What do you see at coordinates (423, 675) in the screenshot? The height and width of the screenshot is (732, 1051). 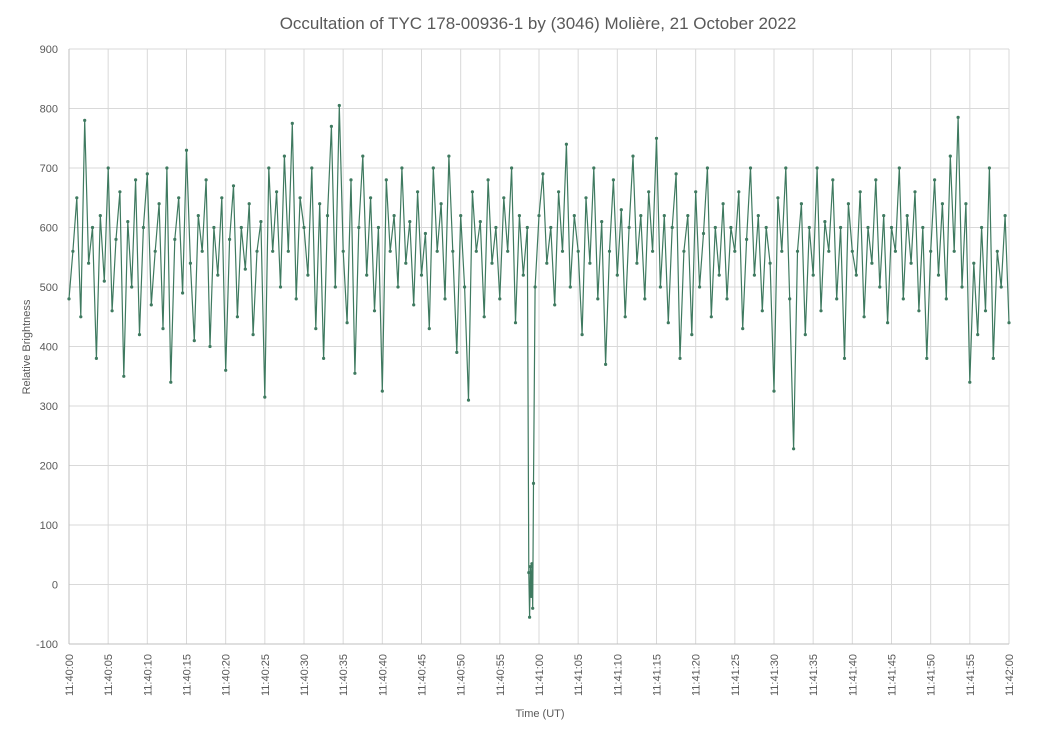 I see `x-tick-label: 11:40:45` at bounding box center [423, 675].